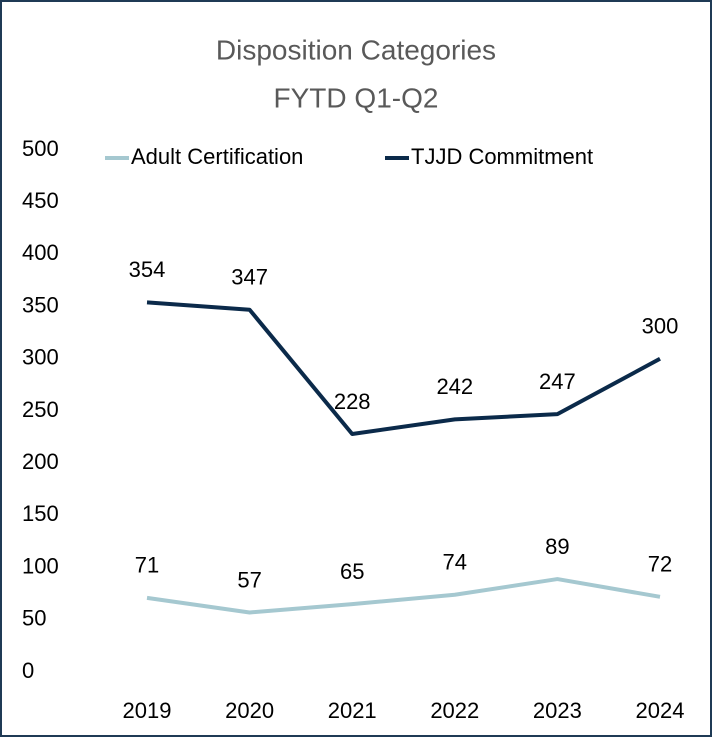  Describe the element at coordinates (40, 148) in the screenshot. I see `y-tick-label: 500` at that location.